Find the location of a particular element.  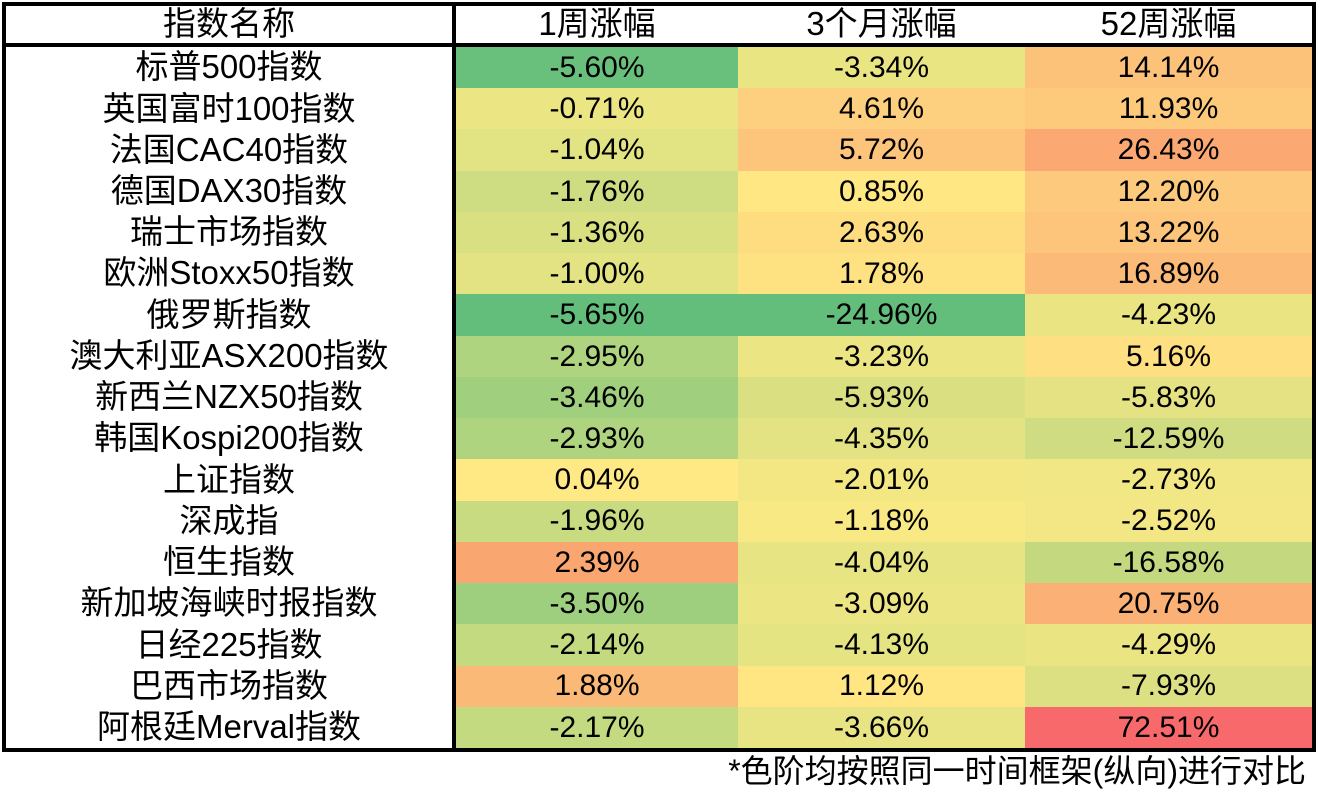

index-name-cell: 新西兰NZX50指数 is located at coordinates (231, 397).